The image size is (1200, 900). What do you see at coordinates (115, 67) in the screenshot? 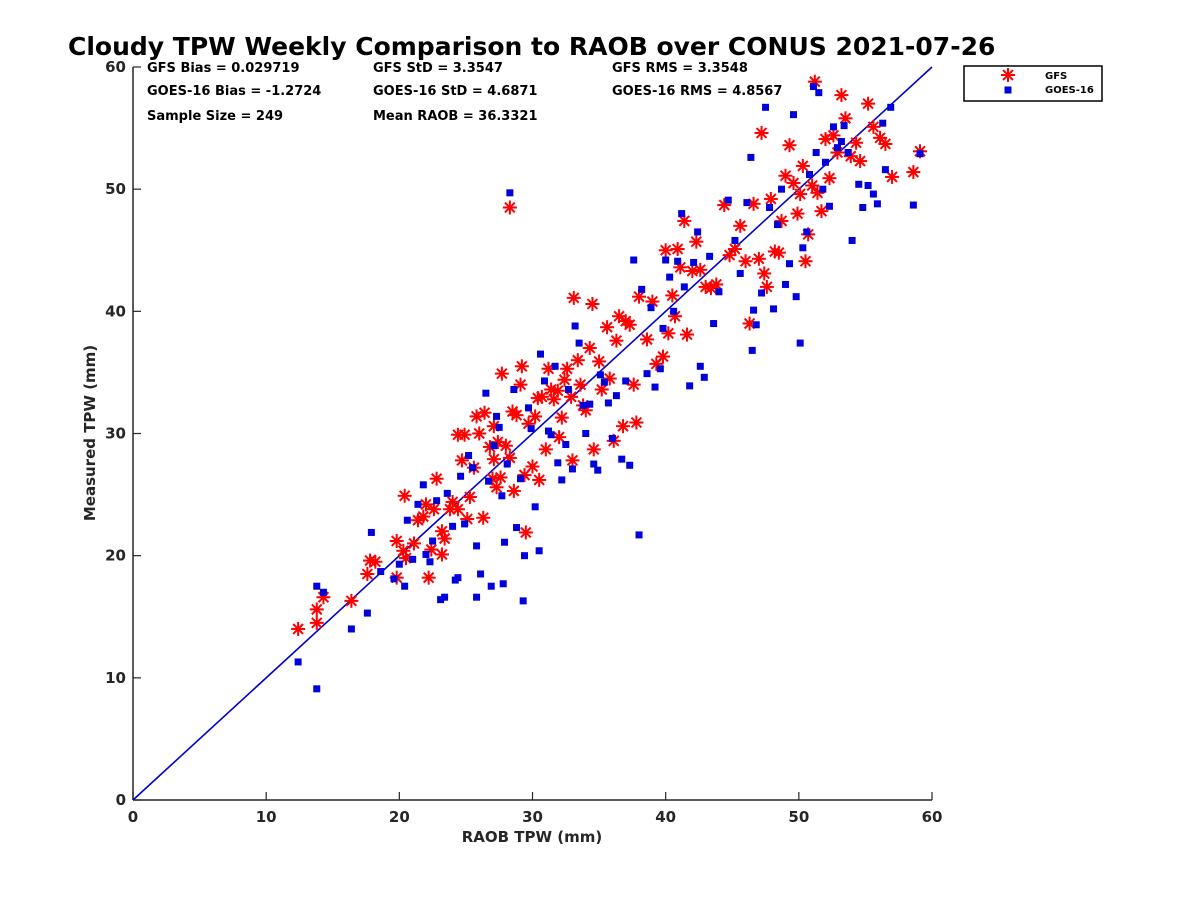
I see `y-tick-label: 60` at bounding box center [115, 67].